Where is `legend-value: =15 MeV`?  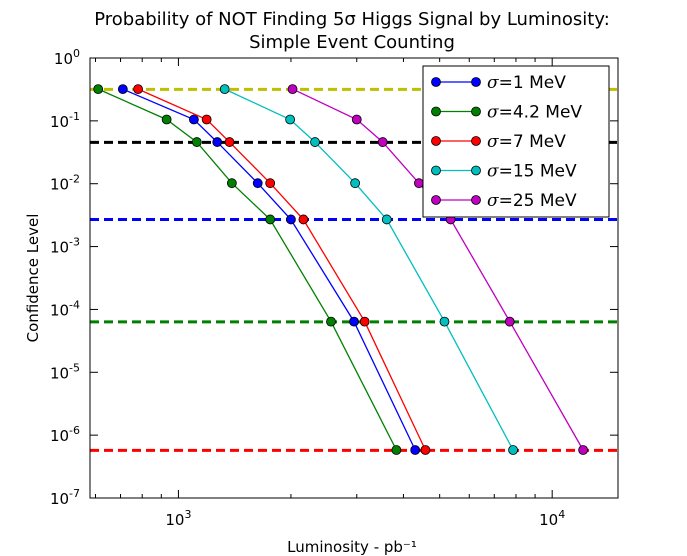
legend-value: =15 MeV is located at coordinates (538, 172).